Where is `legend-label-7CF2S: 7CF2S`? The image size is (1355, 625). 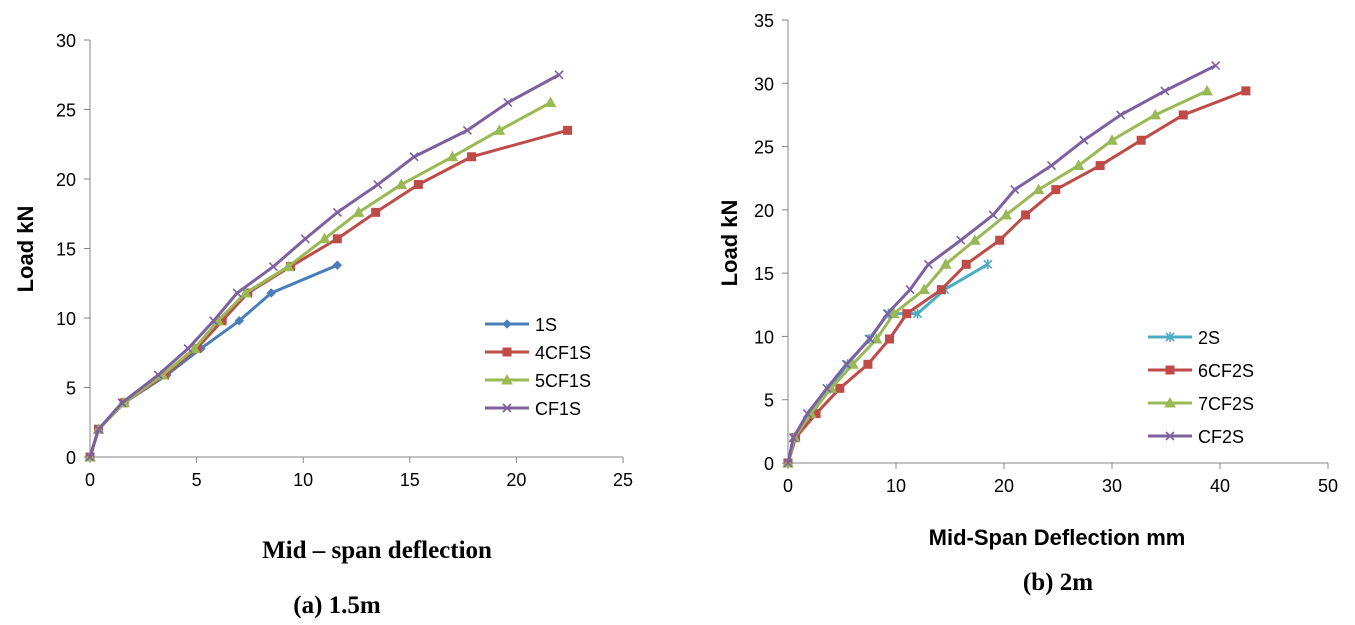
legend-label-7CF2S: 7CF2S is located at coordinates (1226, 404).